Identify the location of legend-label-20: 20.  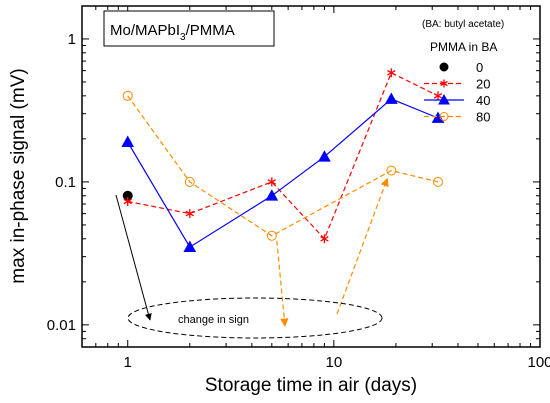
(483, 84).